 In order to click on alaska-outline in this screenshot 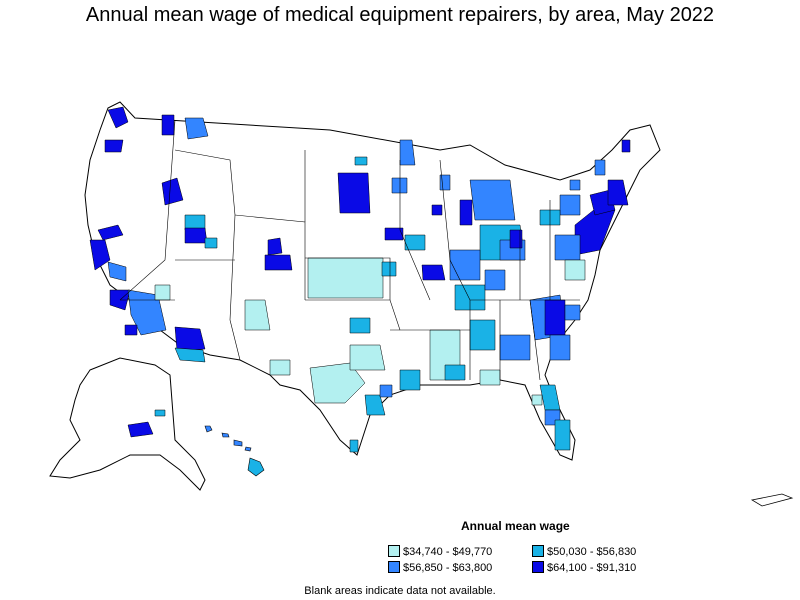, I will do `click(127, 424)`.